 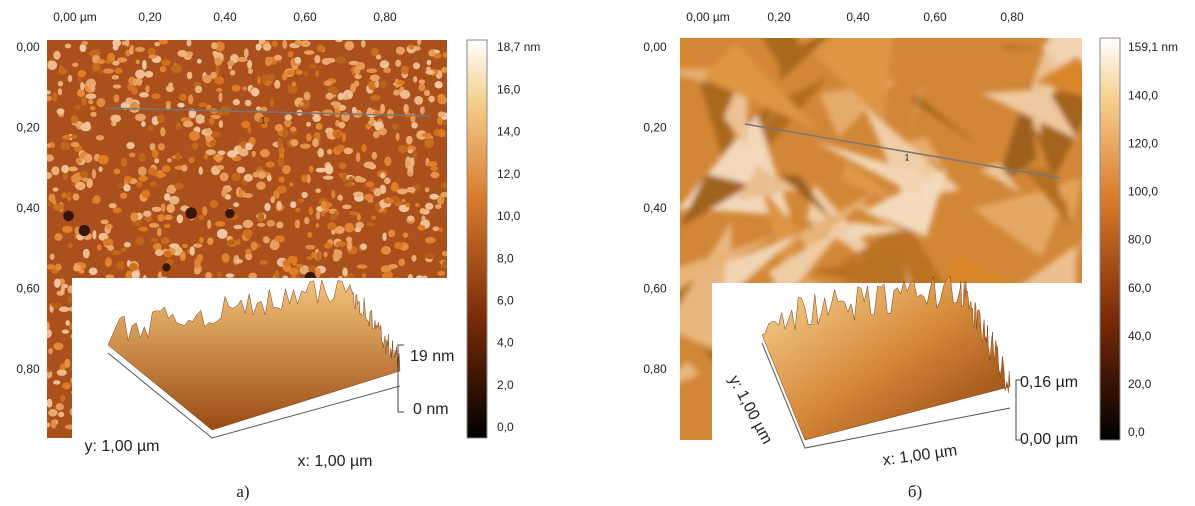 What do you see at coordinates (334, 461) in the screenshot?
I see `x-axis-label: x: 1,00 µm` at bounding box center [334, 461].